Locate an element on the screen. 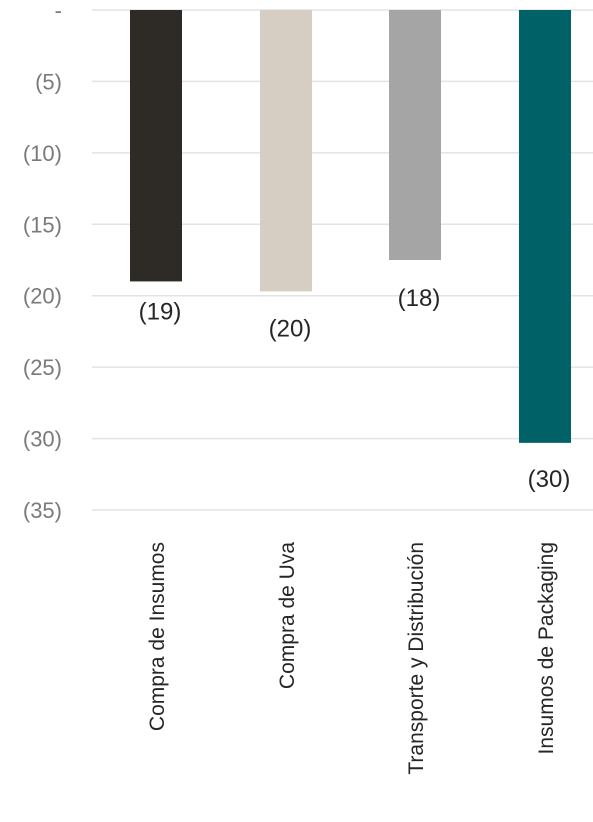 The image size is (593, 822). category-label: Compra de Insumos is located at coordinates (157, 636).